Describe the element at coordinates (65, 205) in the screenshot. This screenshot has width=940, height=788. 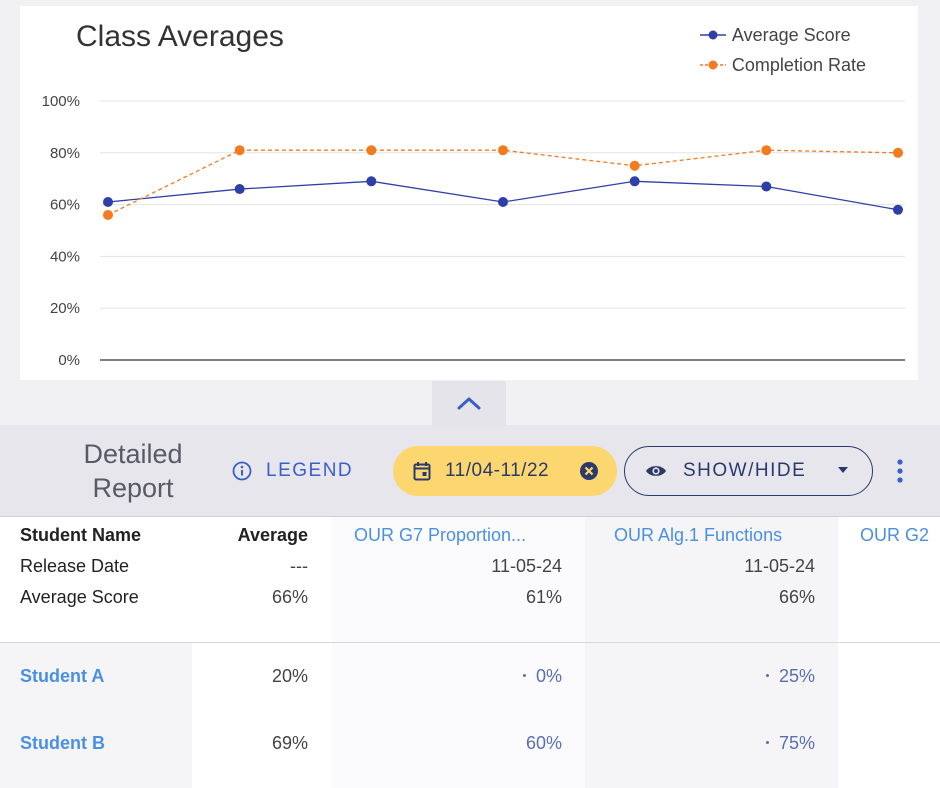
I see `y-tick-label: 60%` at that location.